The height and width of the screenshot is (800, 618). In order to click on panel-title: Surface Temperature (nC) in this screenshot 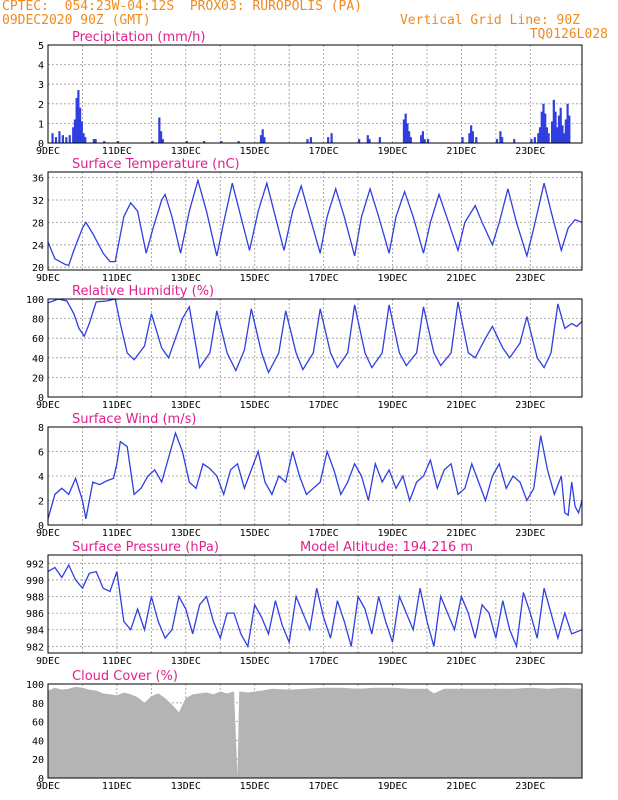, I will do `click(156, 164)`.